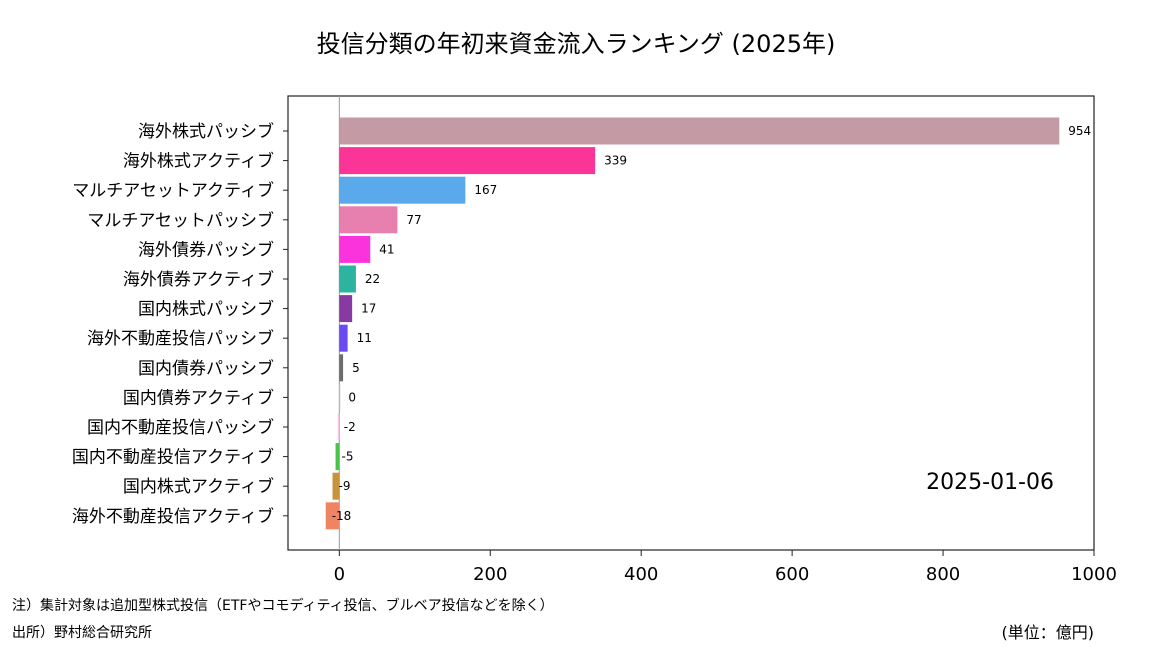  Describe the element at coordinates (485, 190) in the screenshot. I see `value-label: 167` at that location.